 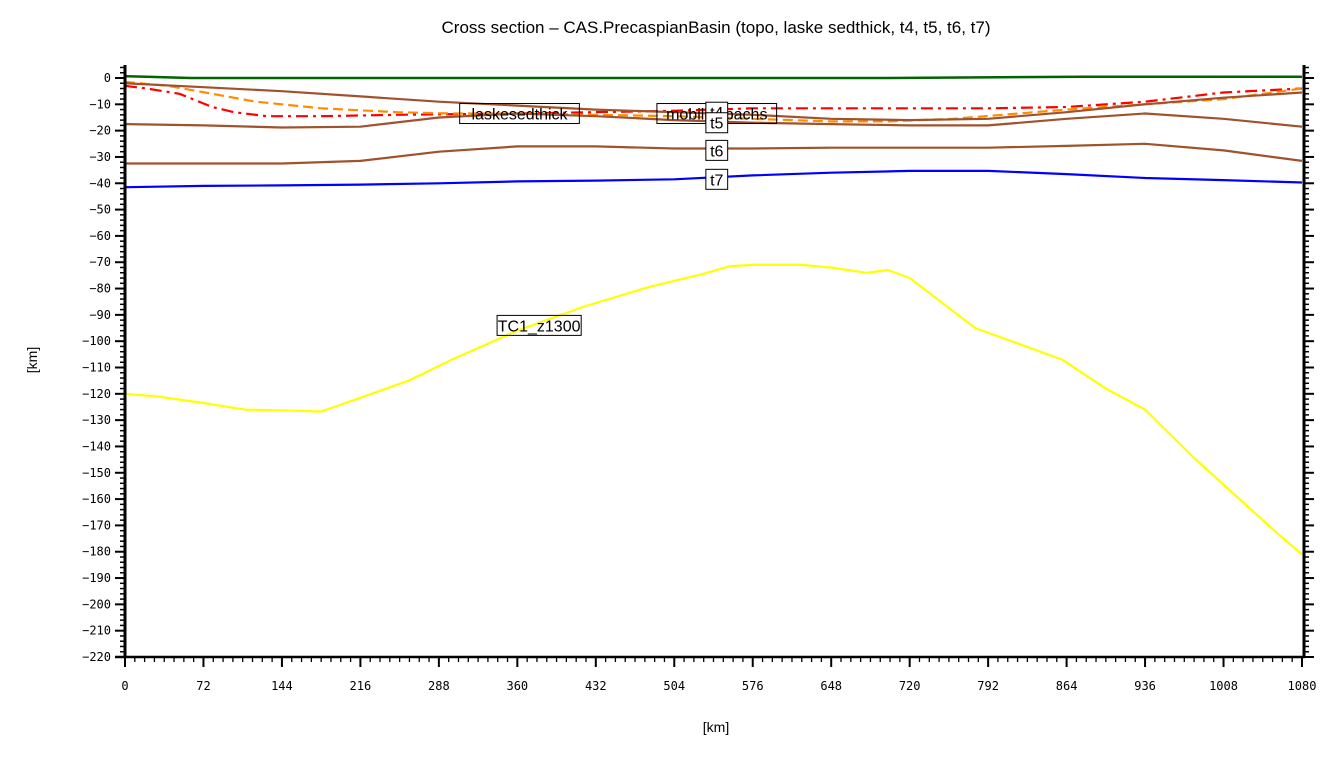 I want to click on label-t7: t7, so click(x=717, y=179).